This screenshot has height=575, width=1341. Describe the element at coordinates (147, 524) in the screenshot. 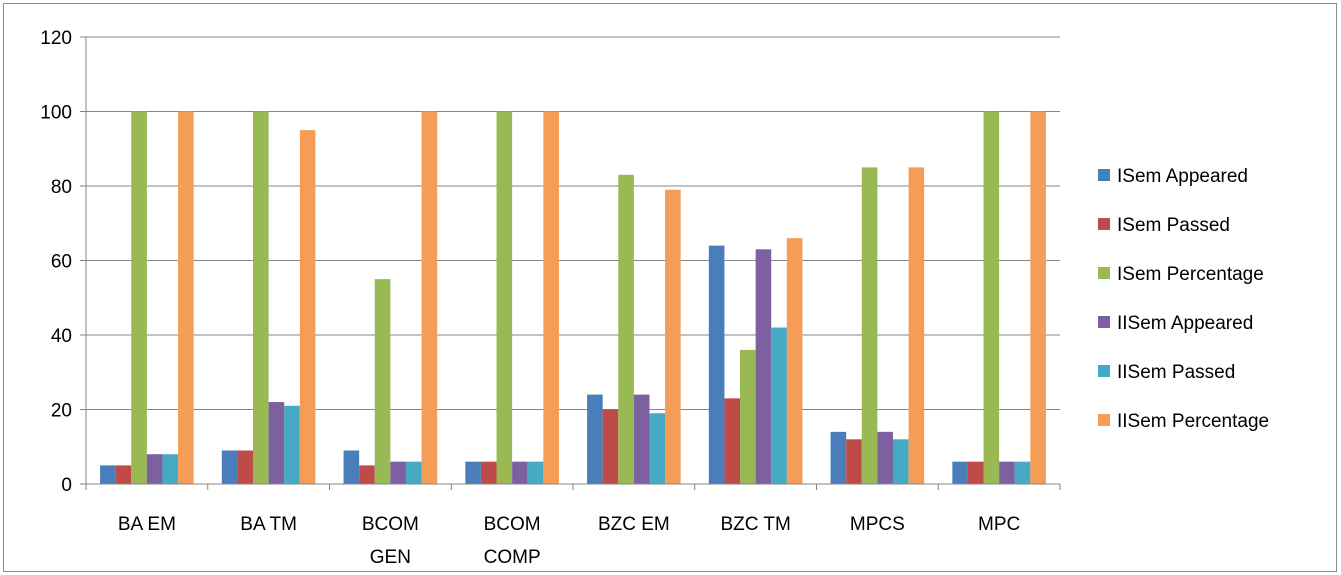

I see `x-tick-label: BA EM` at that location.